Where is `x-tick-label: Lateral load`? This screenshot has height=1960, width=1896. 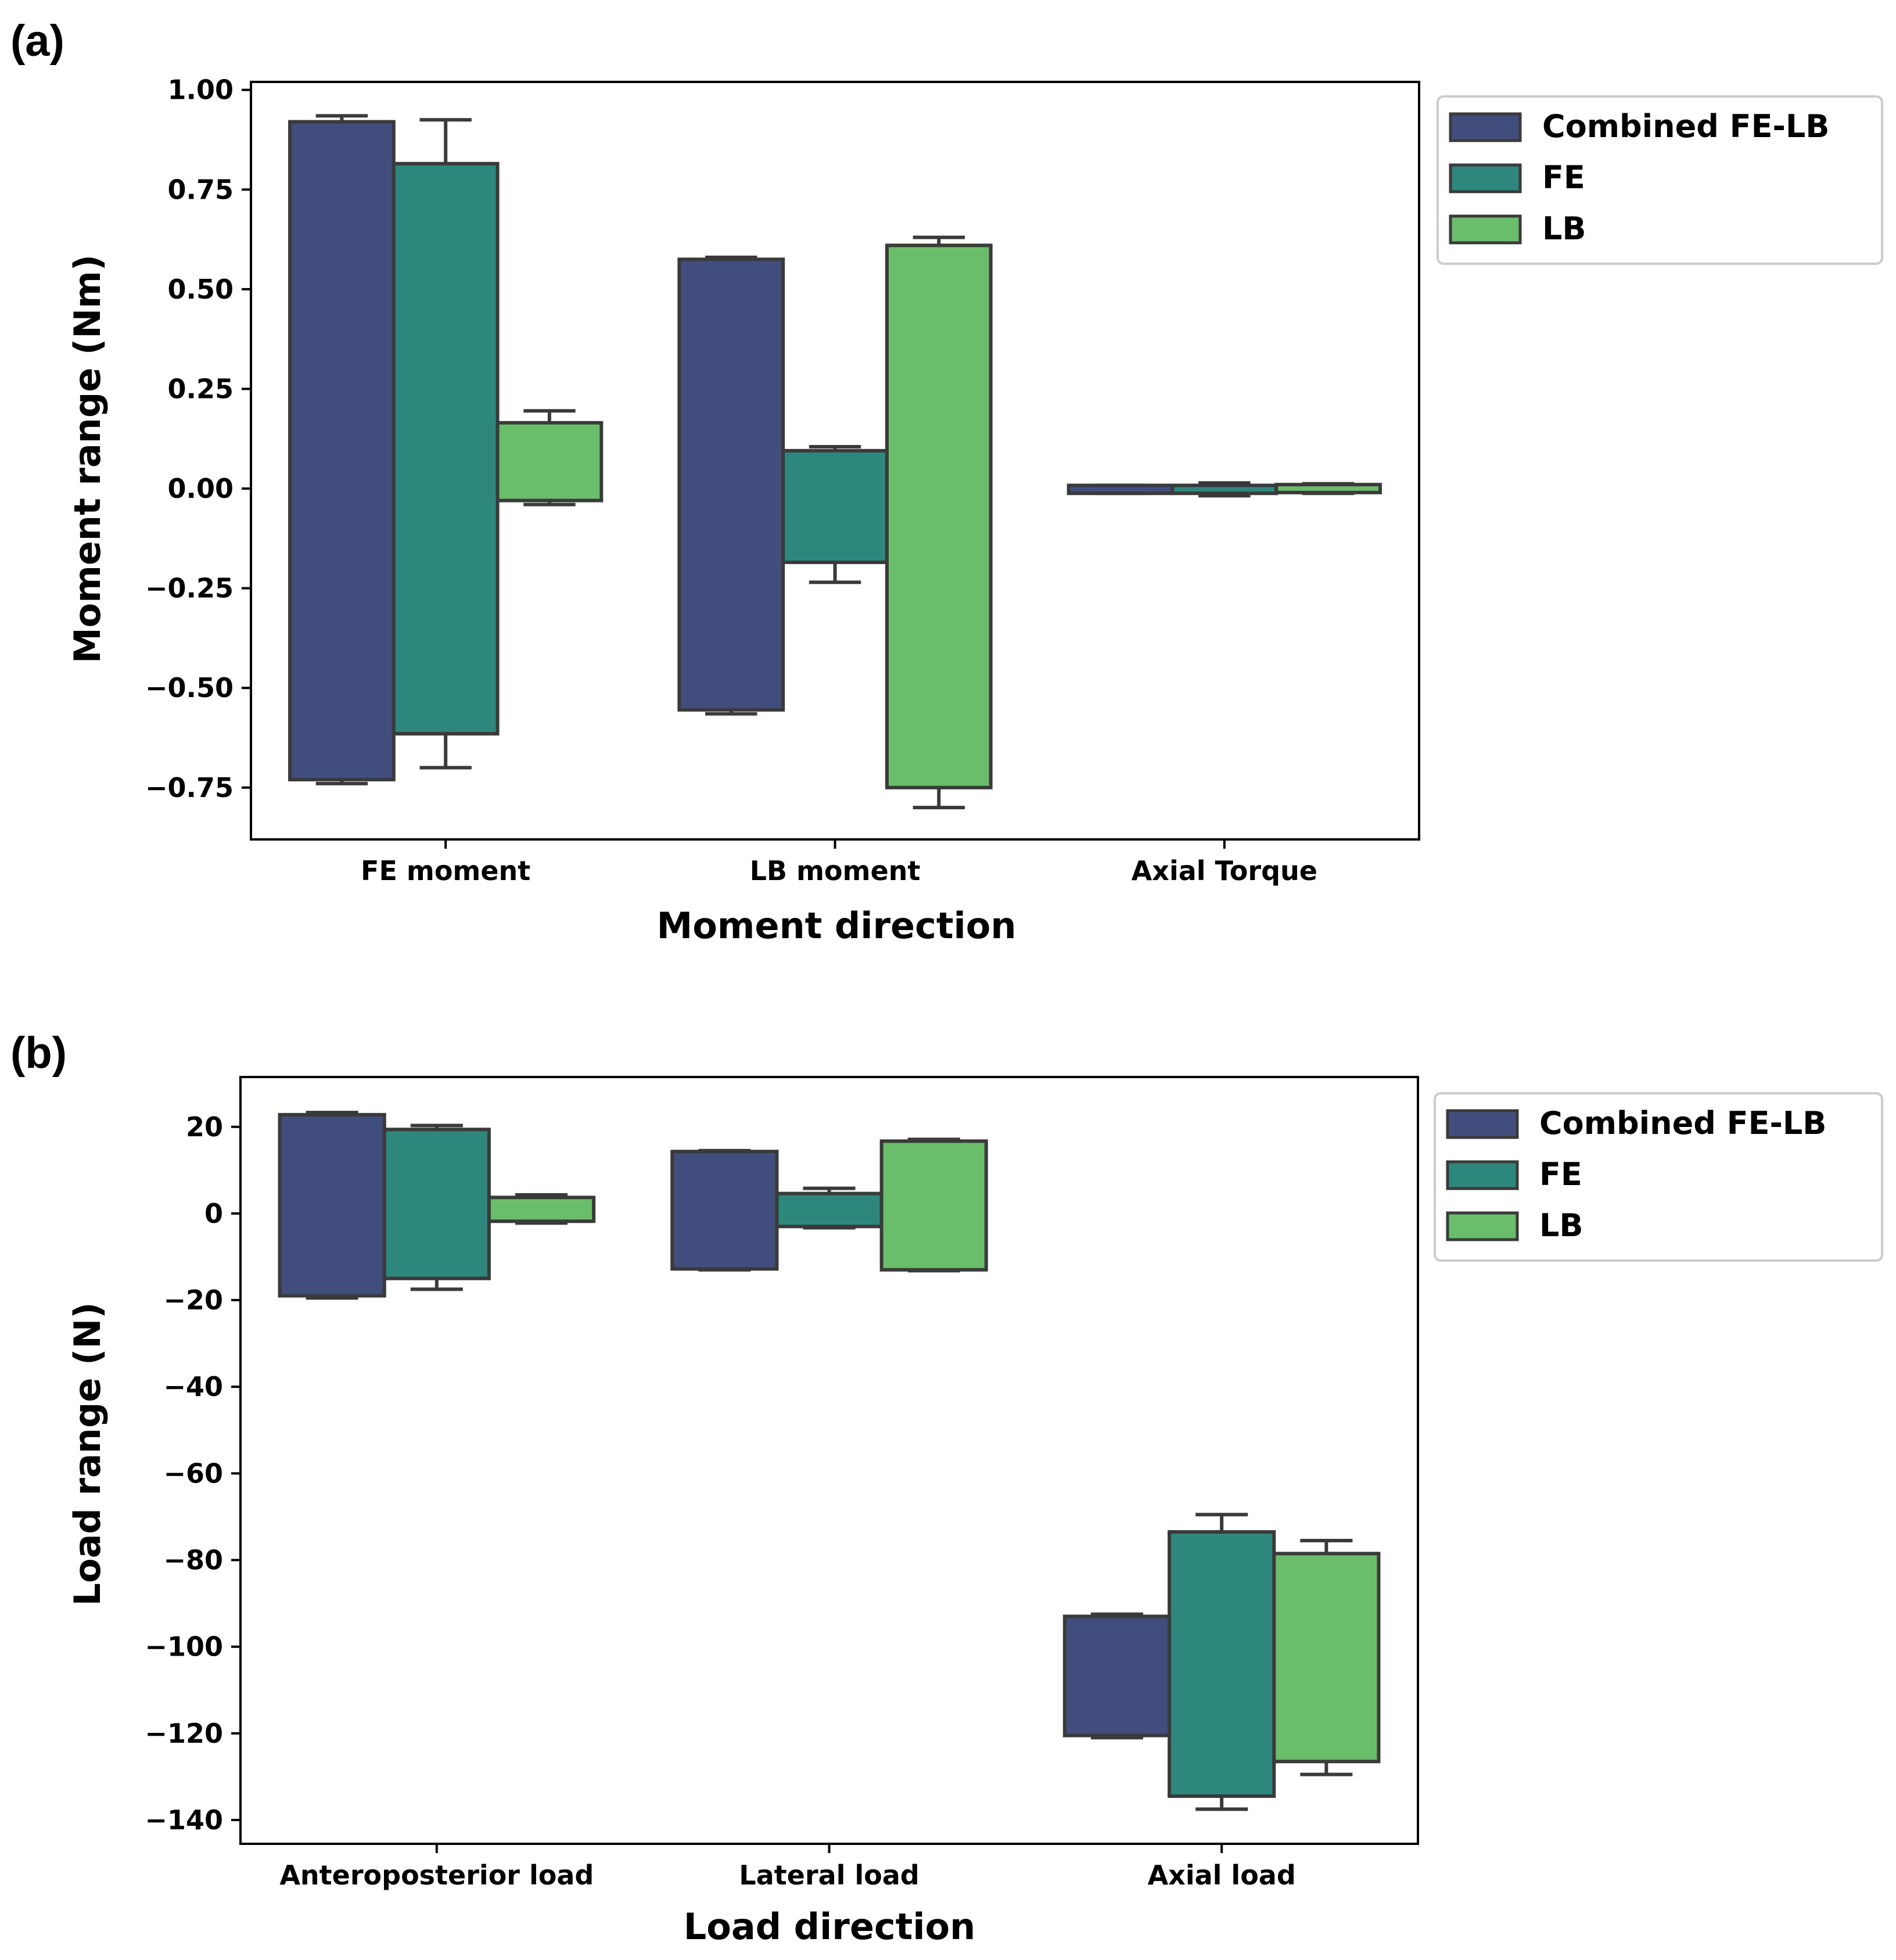
x-tick-label: Lateral load is located at coordinates (829, 1876).